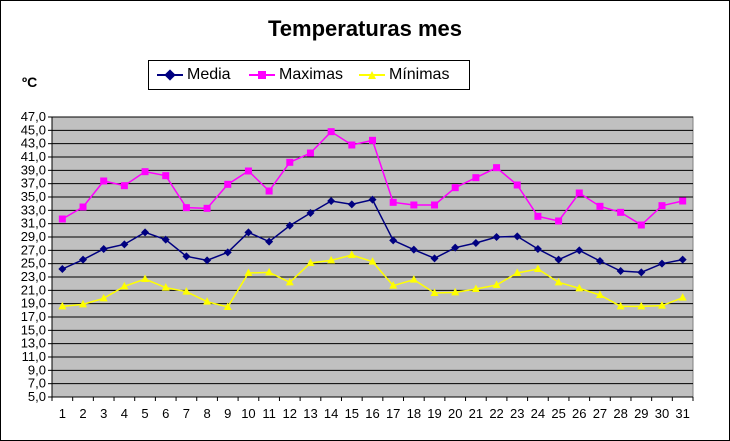  What do you see at coordinates (30, 82) in the screenshot?
I see `y-axis-label: ºC` at bounding box center [30, 82].